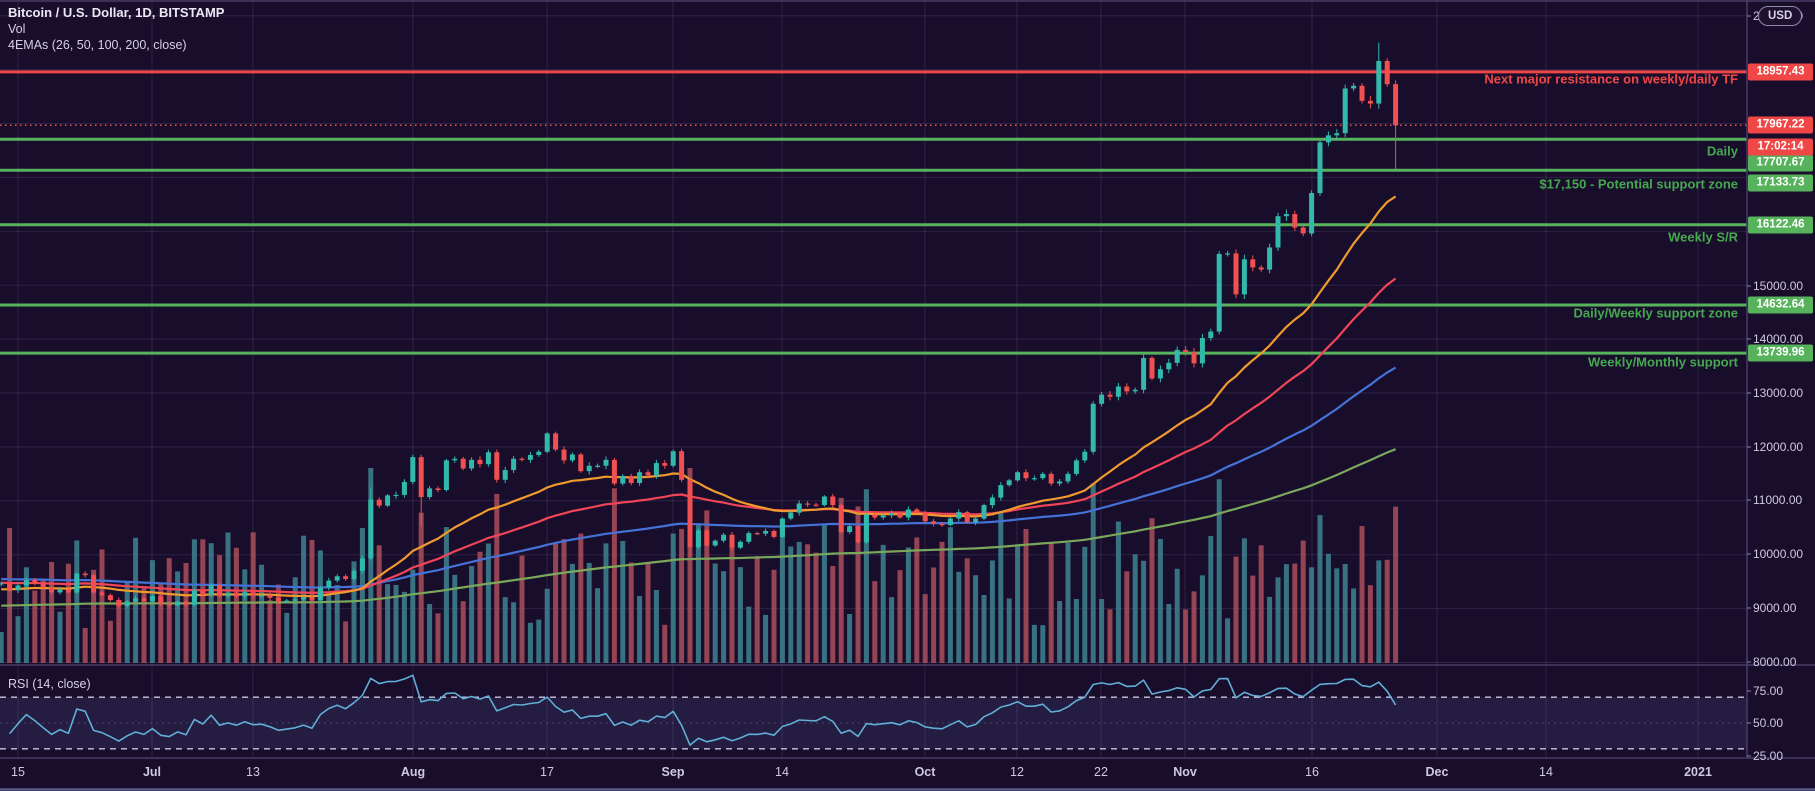  What do you see at coordinates (253, 772) in the screenshot?
I see `time-axis-tick: 13` at bounding box center [253, 772].